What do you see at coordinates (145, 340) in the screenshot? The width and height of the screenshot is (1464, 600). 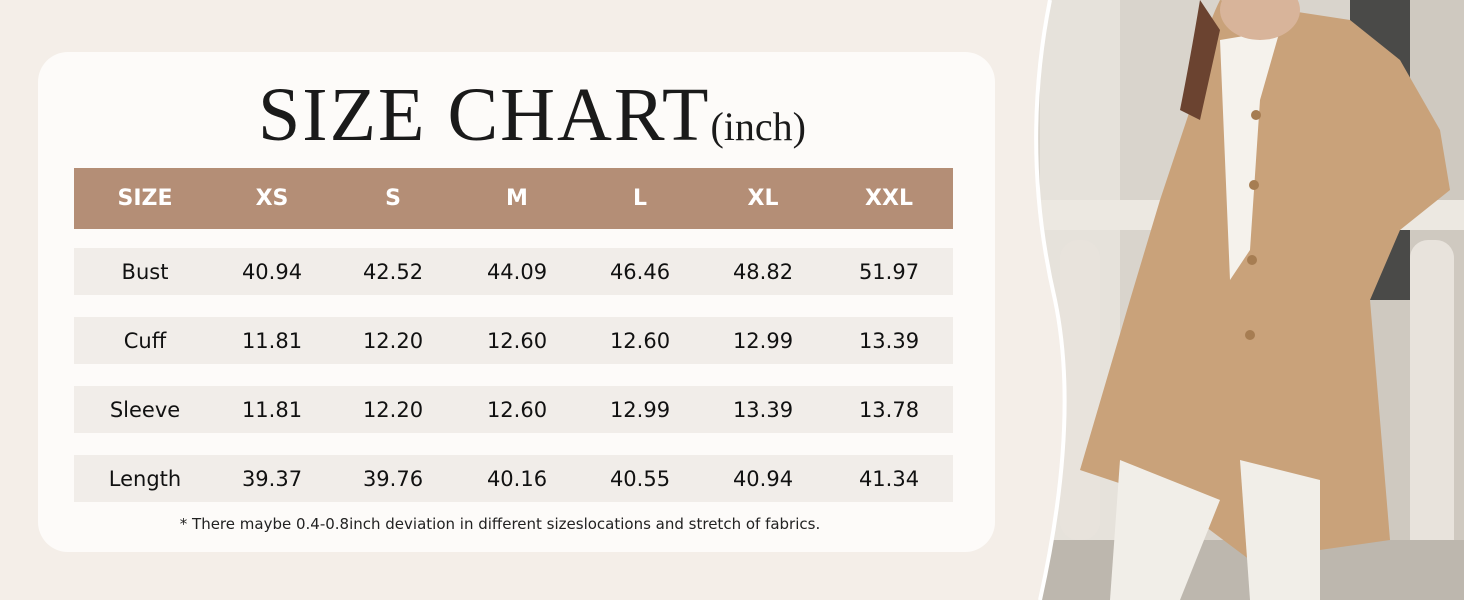 I see `row-label: Cuff` at bounding box center [145, 340].